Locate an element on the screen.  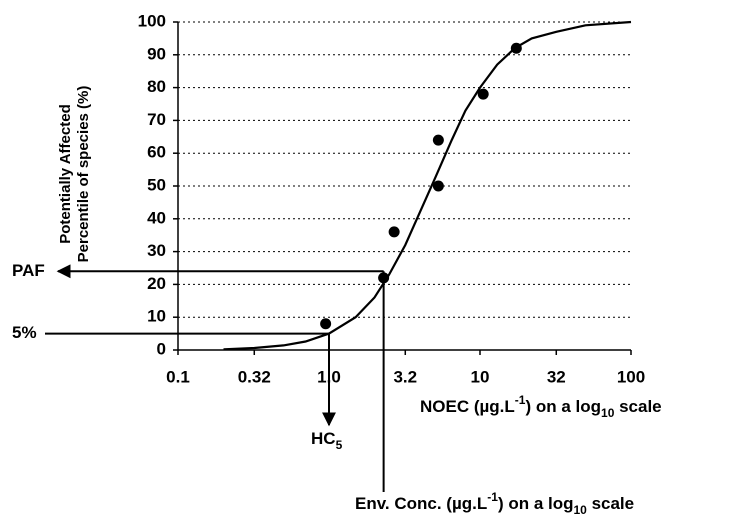
y-tick-label: 0 is located at coordinates (161, 348).